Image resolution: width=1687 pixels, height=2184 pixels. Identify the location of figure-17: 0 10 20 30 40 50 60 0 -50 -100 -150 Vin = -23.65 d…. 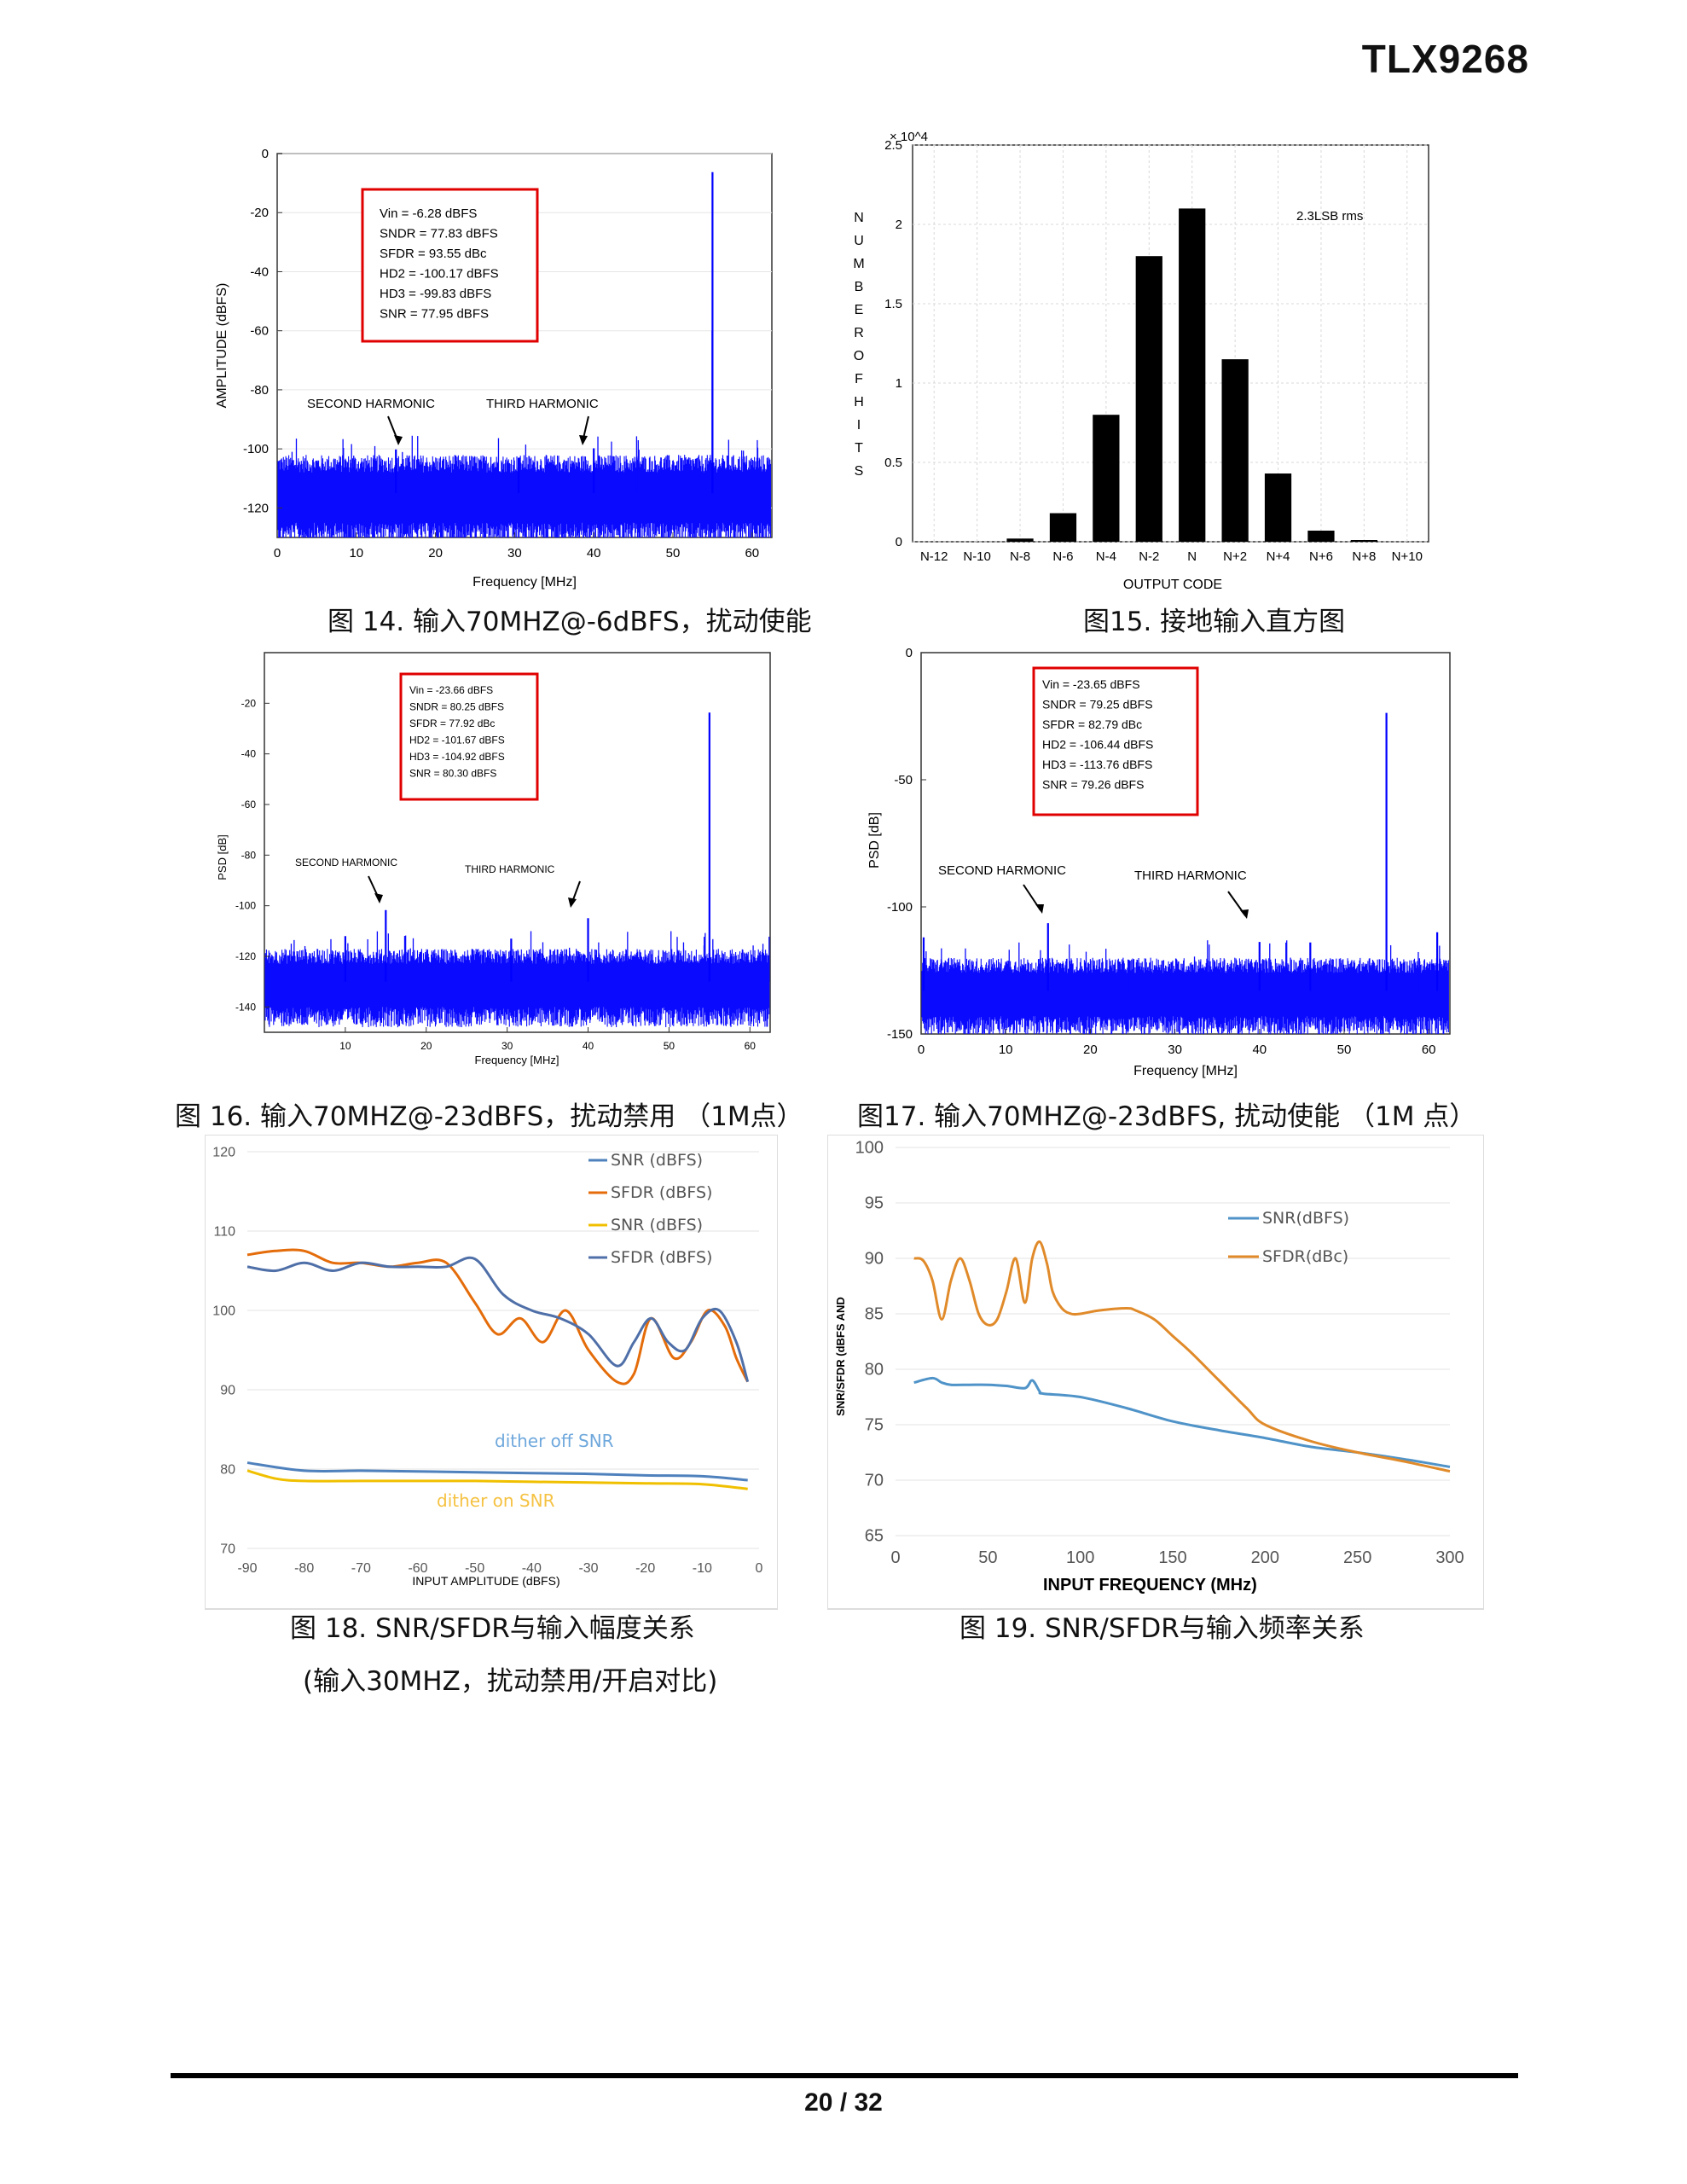
(1160, 866).